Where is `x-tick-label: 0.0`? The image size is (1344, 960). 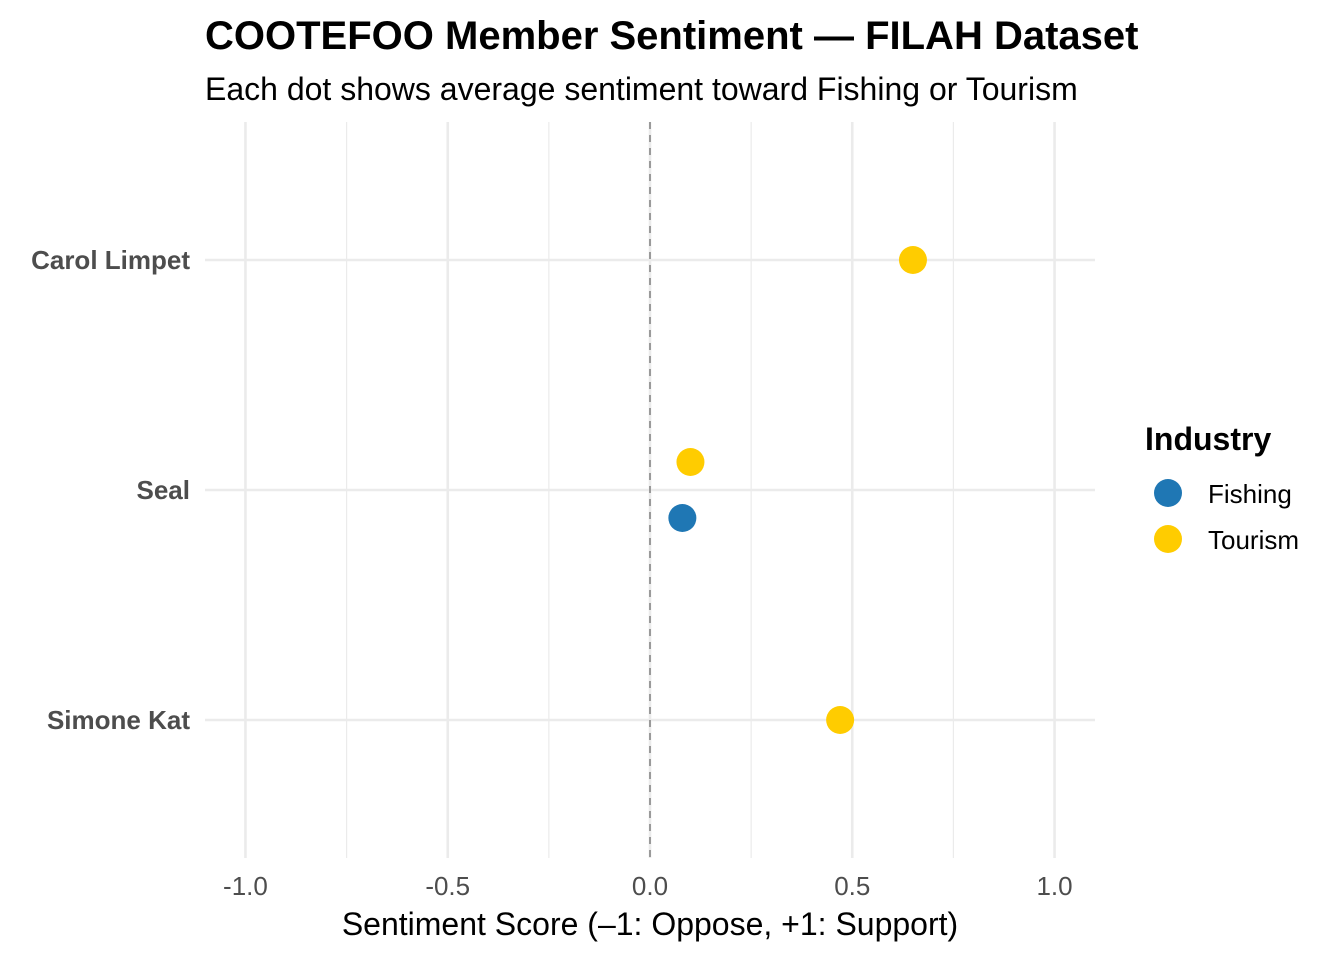
x-tick-label: 0.0 is located at coordinates (650, 886).